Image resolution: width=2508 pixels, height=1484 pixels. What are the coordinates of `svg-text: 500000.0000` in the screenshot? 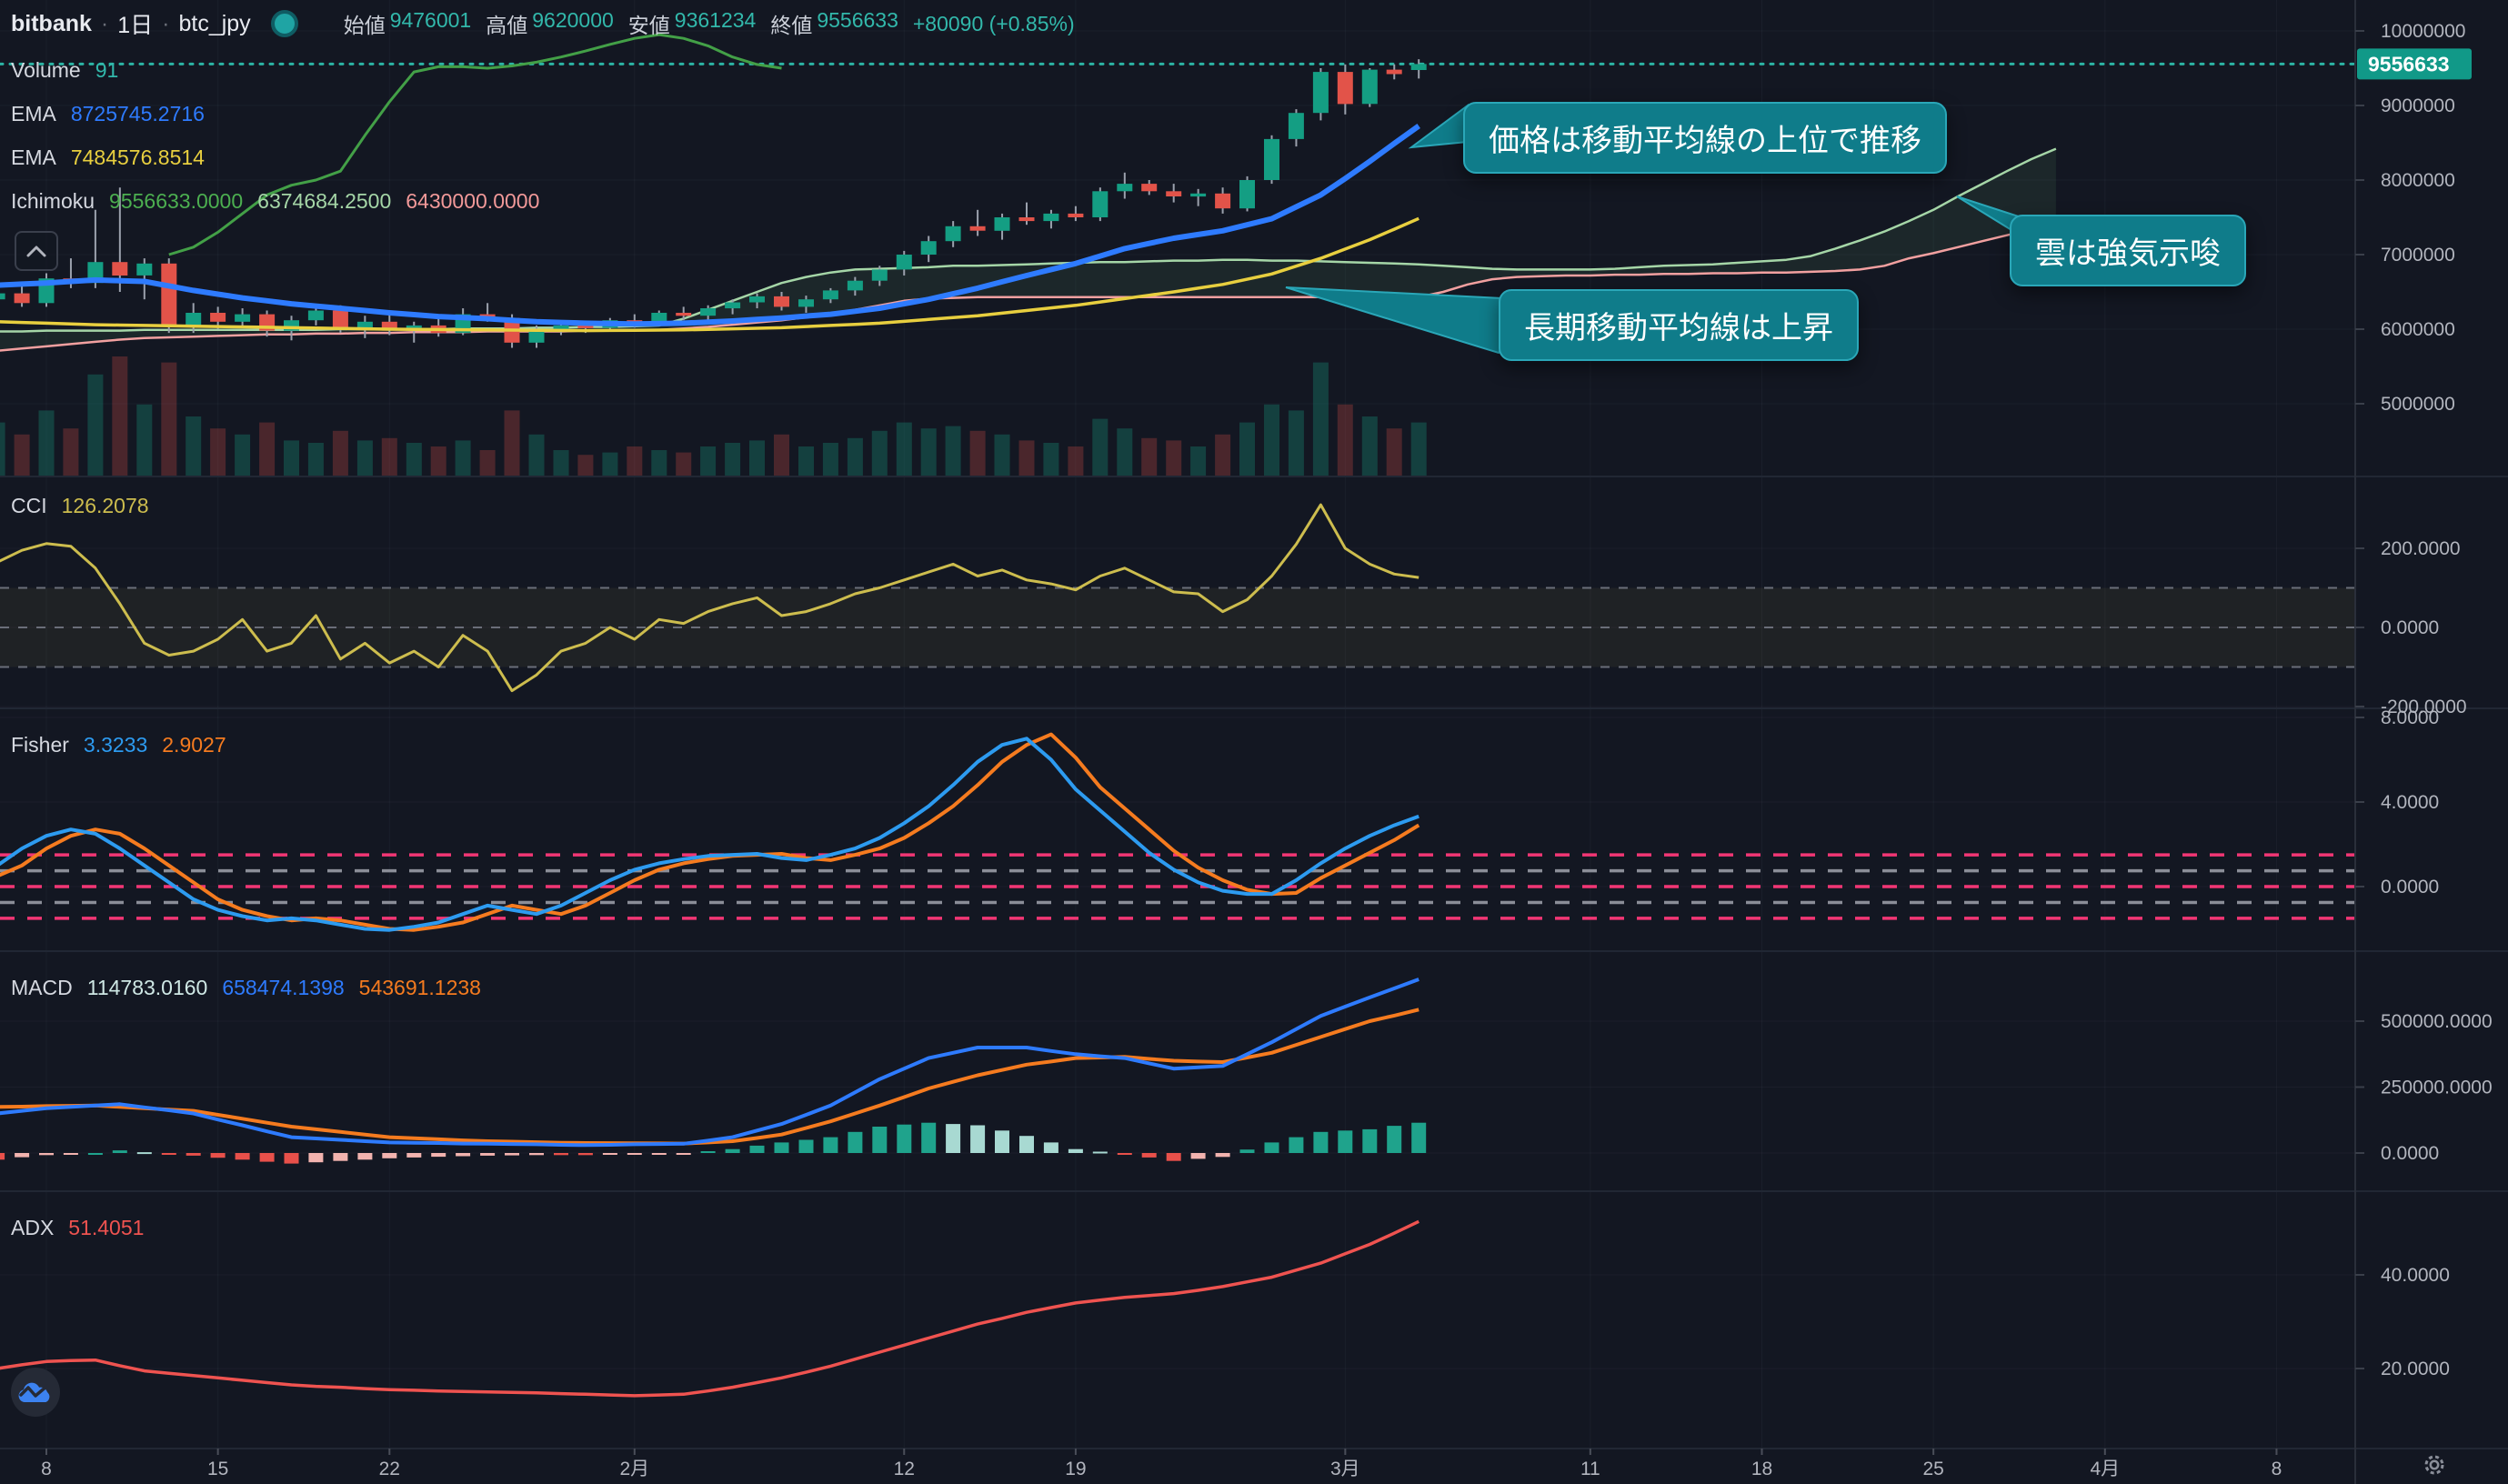 It's located at (2437, 1022).